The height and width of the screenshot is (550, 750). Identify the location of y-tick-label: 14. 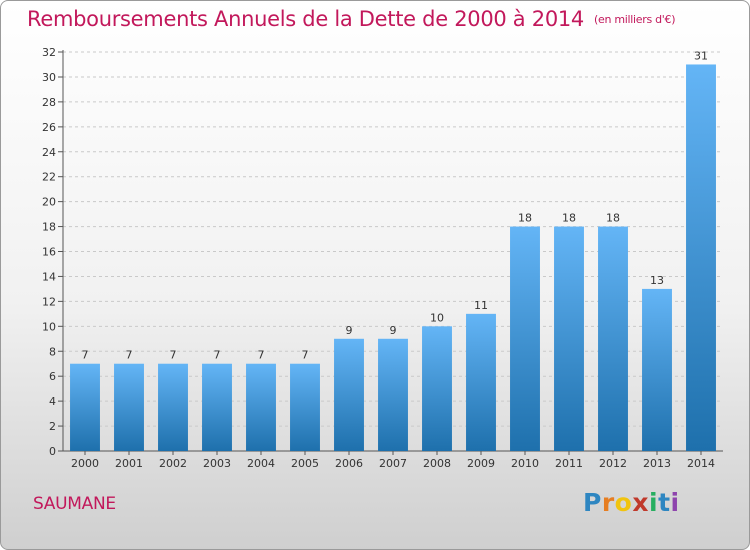
(49, 276).